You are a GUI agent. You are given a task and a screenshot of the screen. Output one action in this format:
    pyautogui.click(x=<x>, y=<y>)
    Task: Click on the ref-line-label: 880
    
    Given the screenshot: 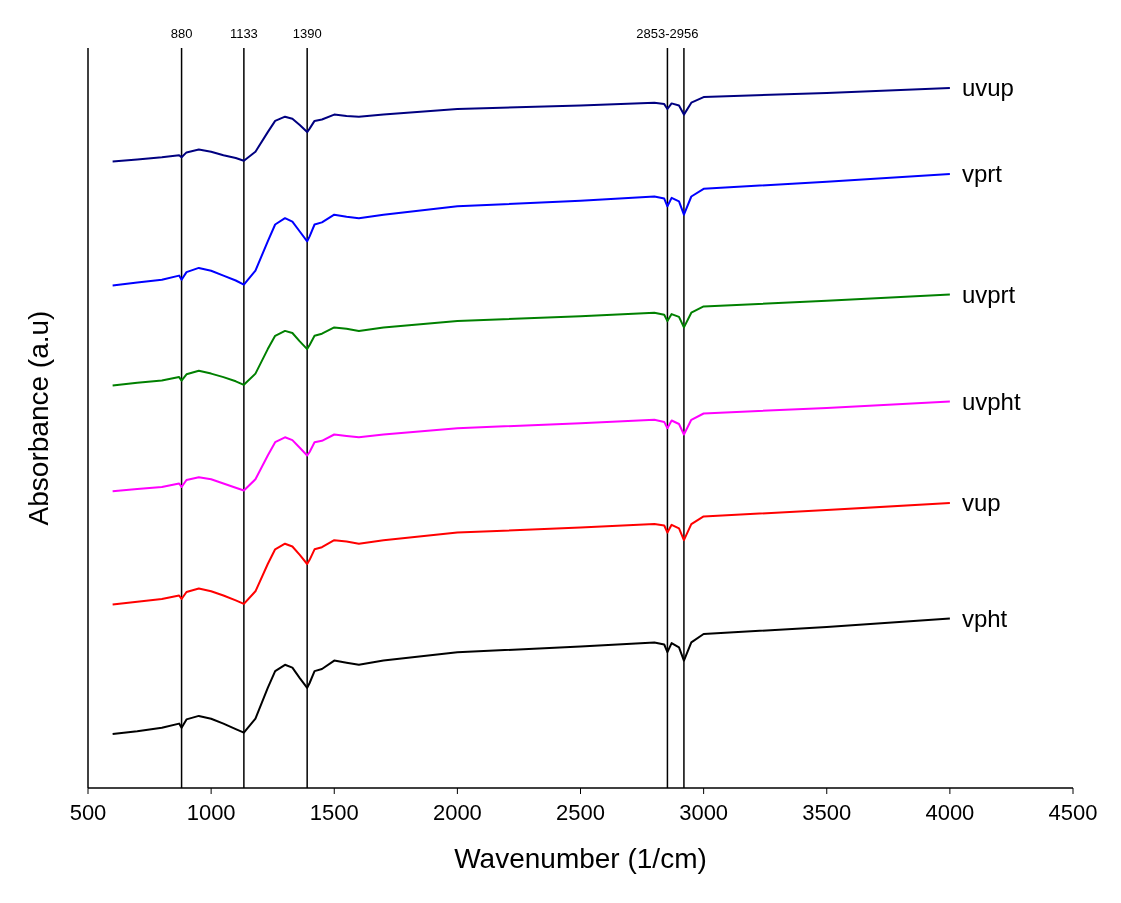 What is the action you would take?
    pyautogui.click(x=181, y=33)
    